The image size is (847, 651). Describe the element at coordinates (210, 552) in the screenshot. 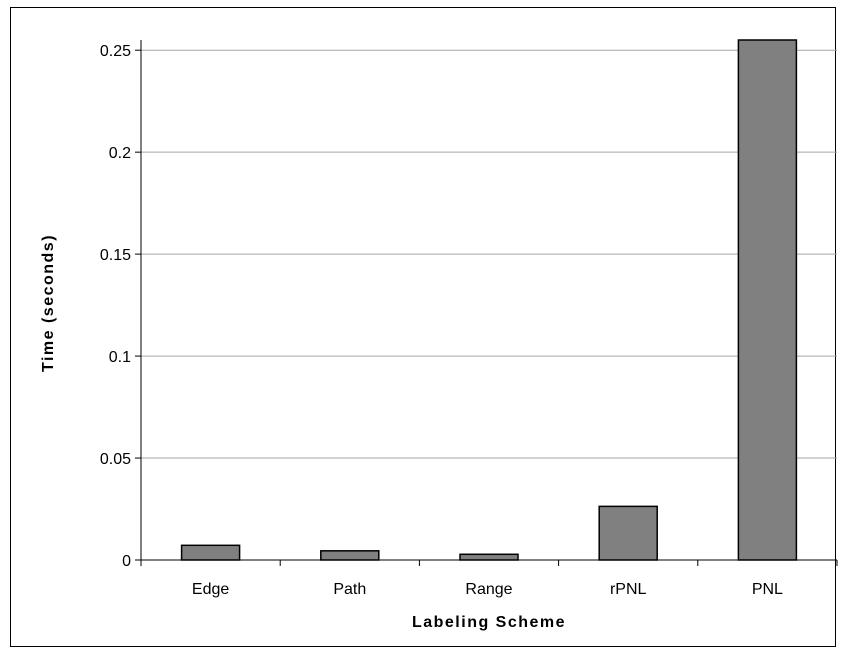

I see `bar-edge` at that location.